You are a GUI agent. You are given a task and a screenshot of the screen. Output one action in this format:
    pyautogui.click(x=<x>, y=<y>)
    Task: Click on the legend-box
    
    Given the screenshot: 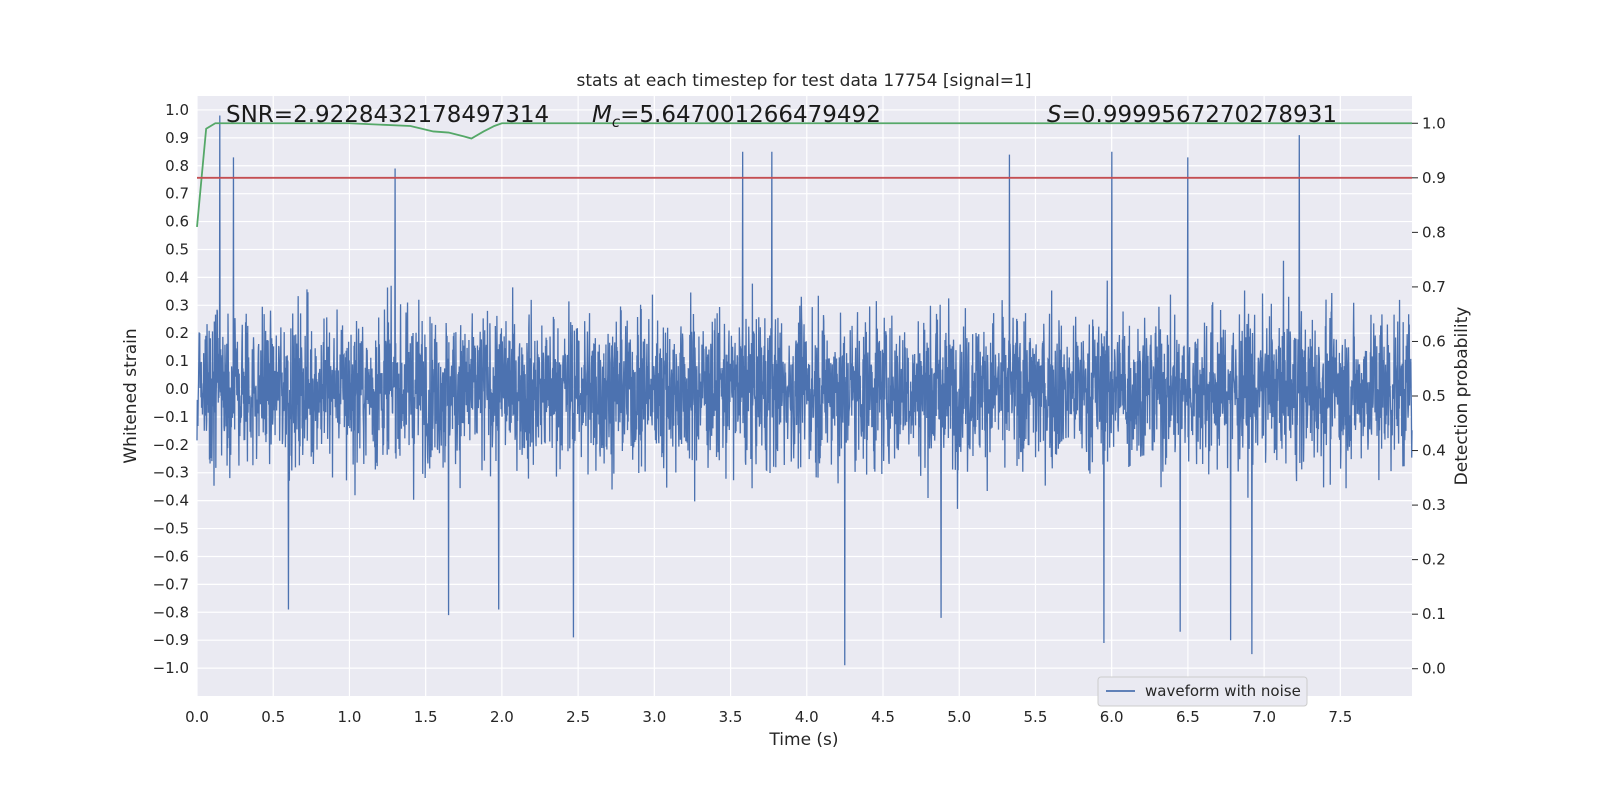 What is the action you would take?
    pyautogui.click(x=1202, y=691)
    